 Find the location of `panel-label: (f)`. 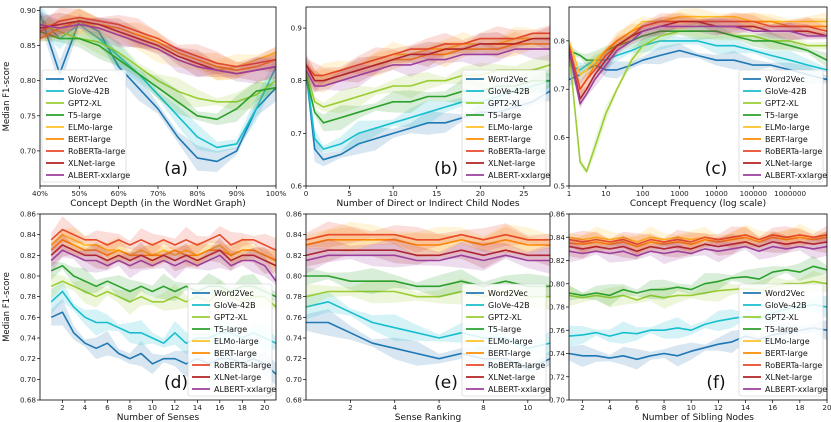

panel-label: (f) is located at coordinates (715, 383).